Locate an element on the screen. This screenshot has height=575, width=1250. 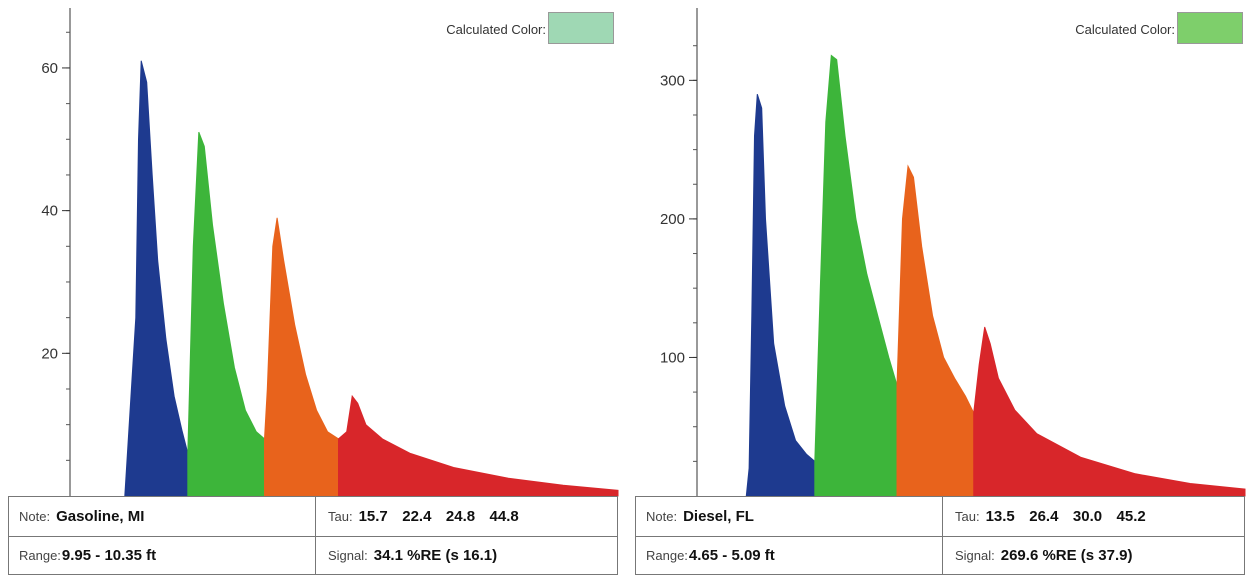
y-tick-label: 20 is located at coordinates (49, 353).